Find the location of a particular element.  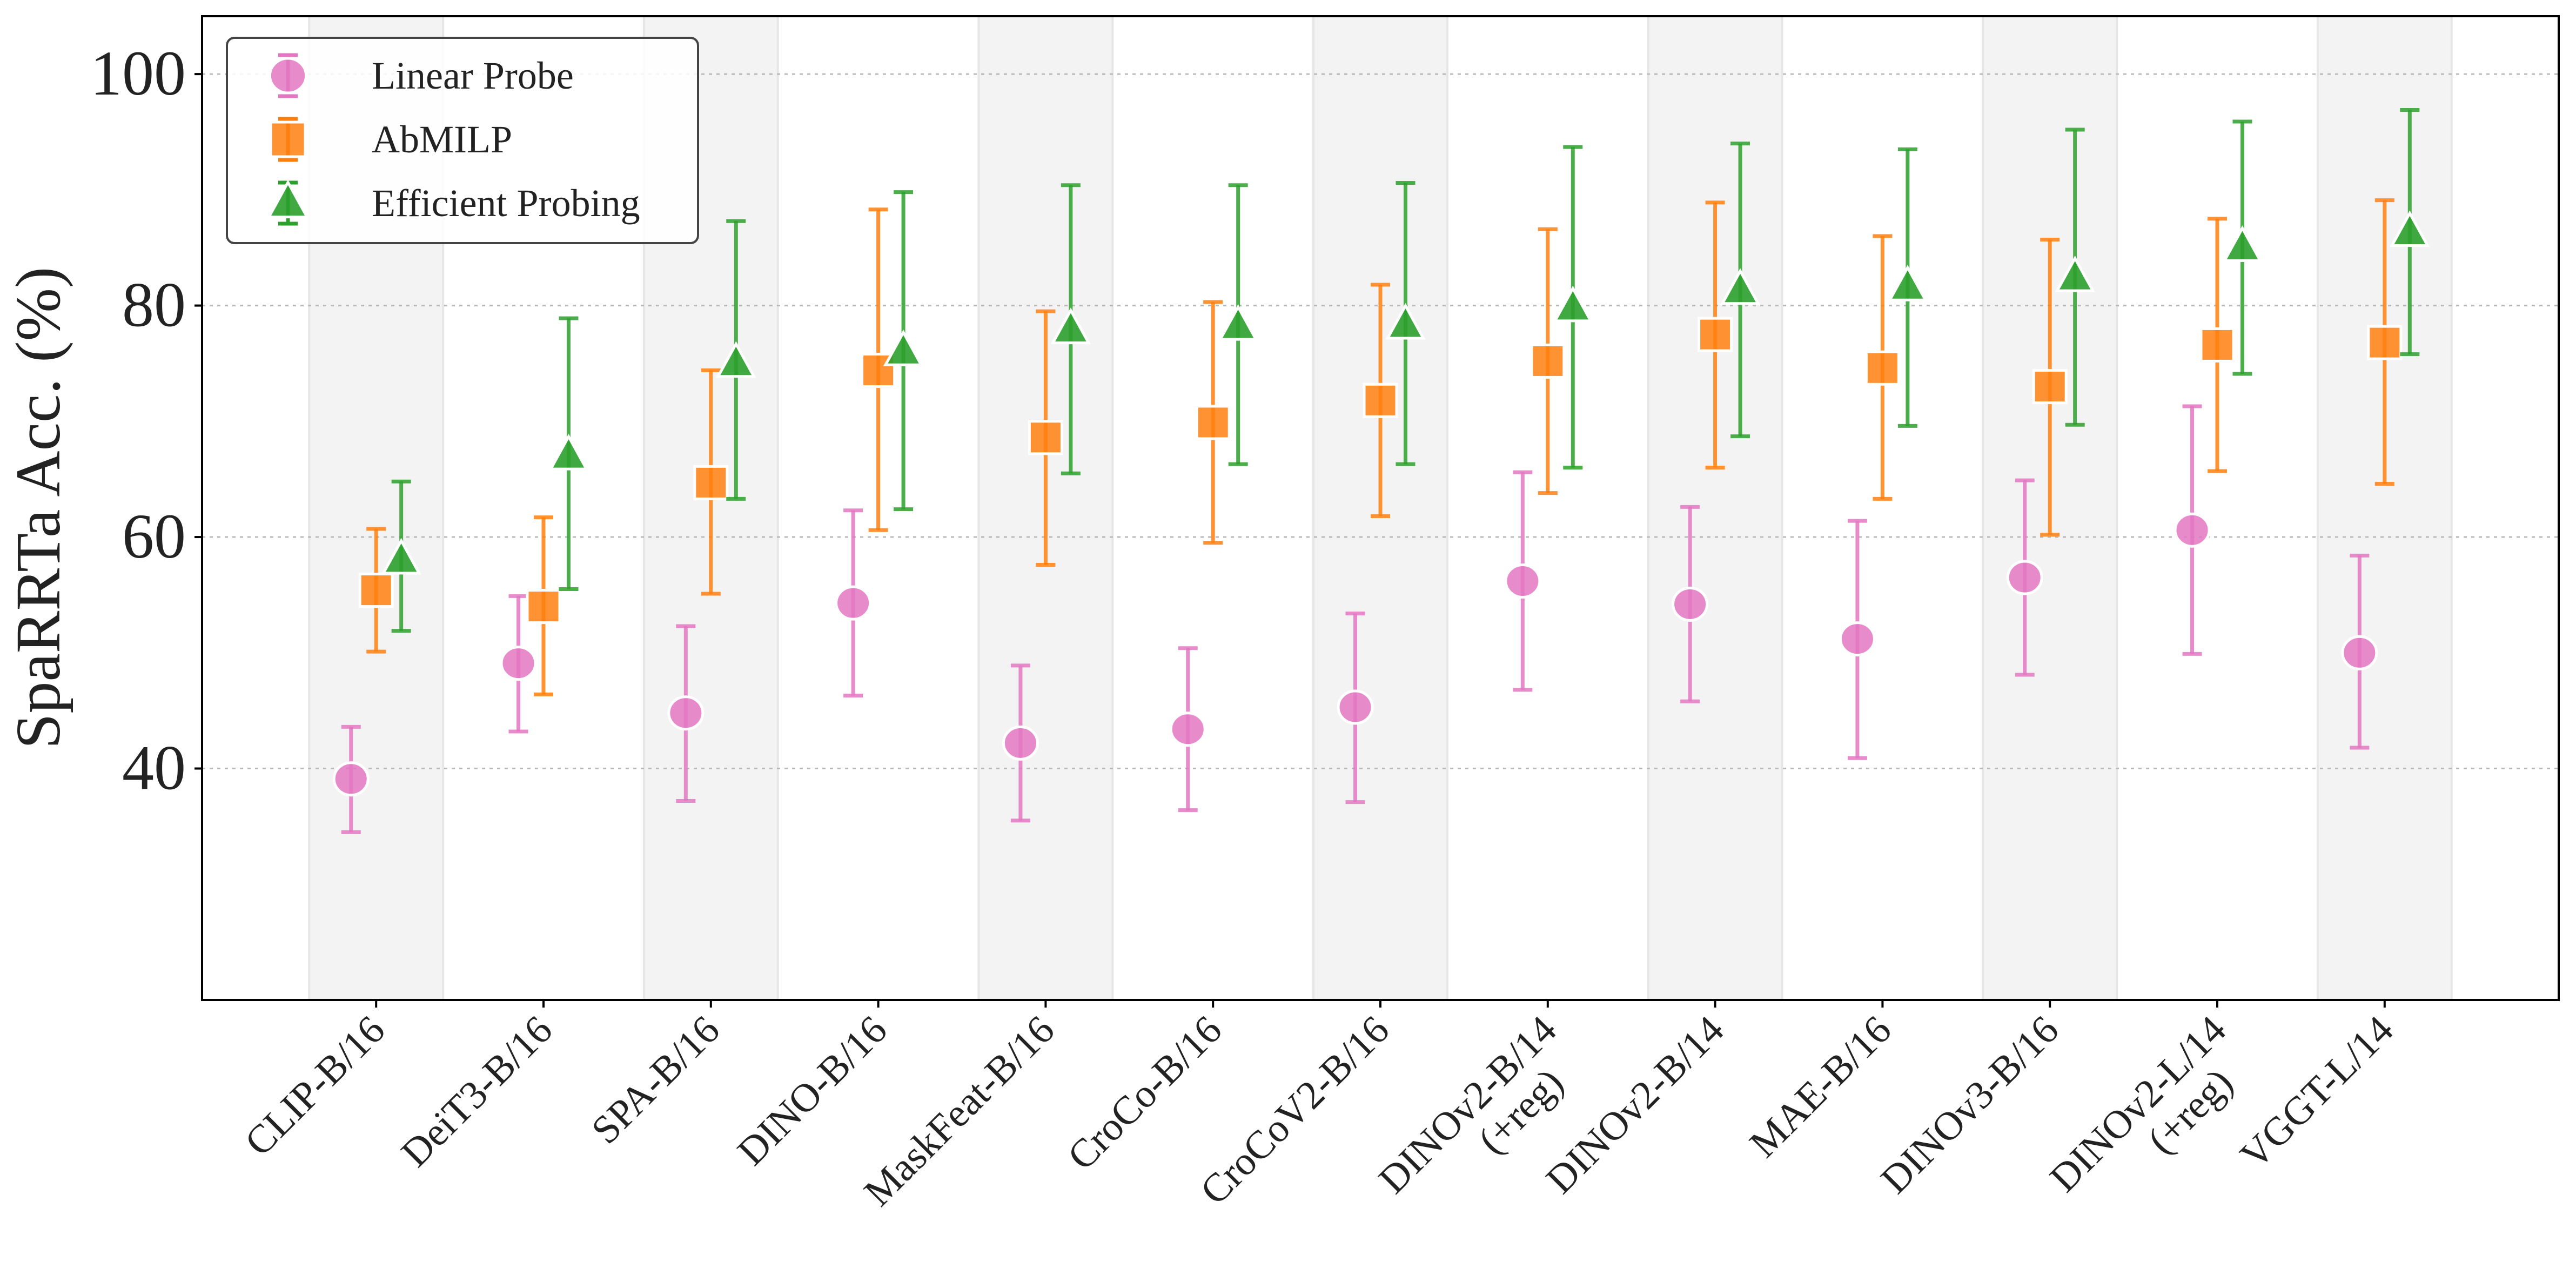

legend-circle-icon is located at coordinates (288, 76).